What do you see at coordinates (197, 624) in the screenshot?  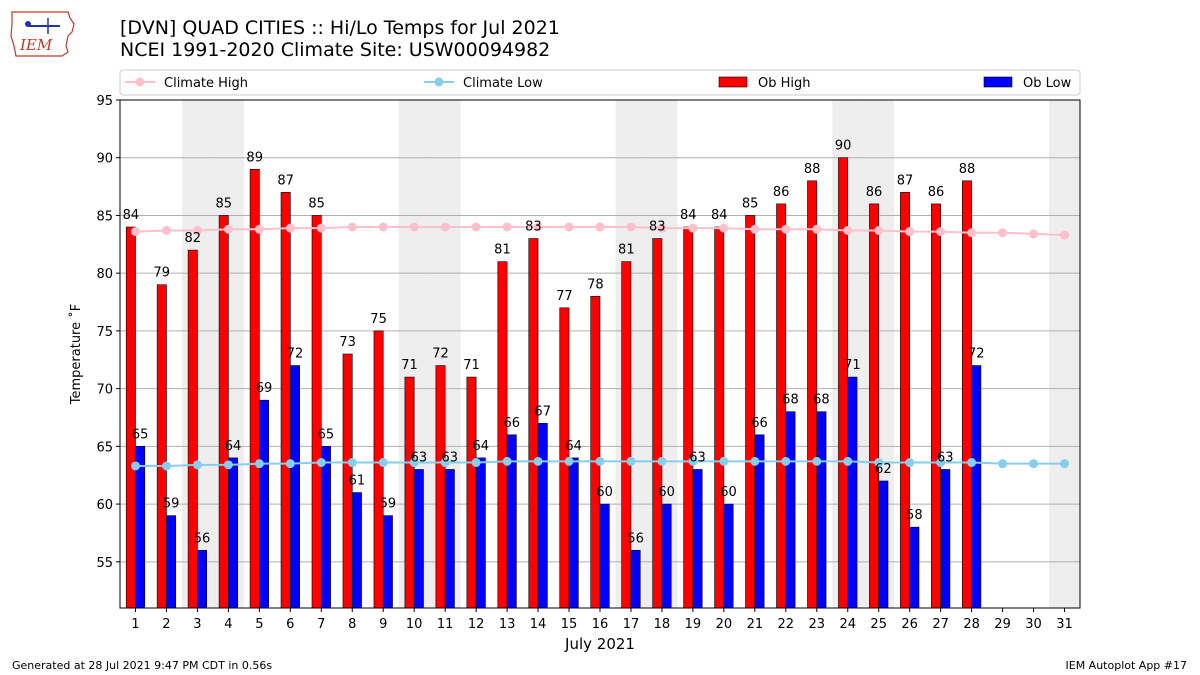 I see `x-tick-label: 3` at bounding box center [197, 624].